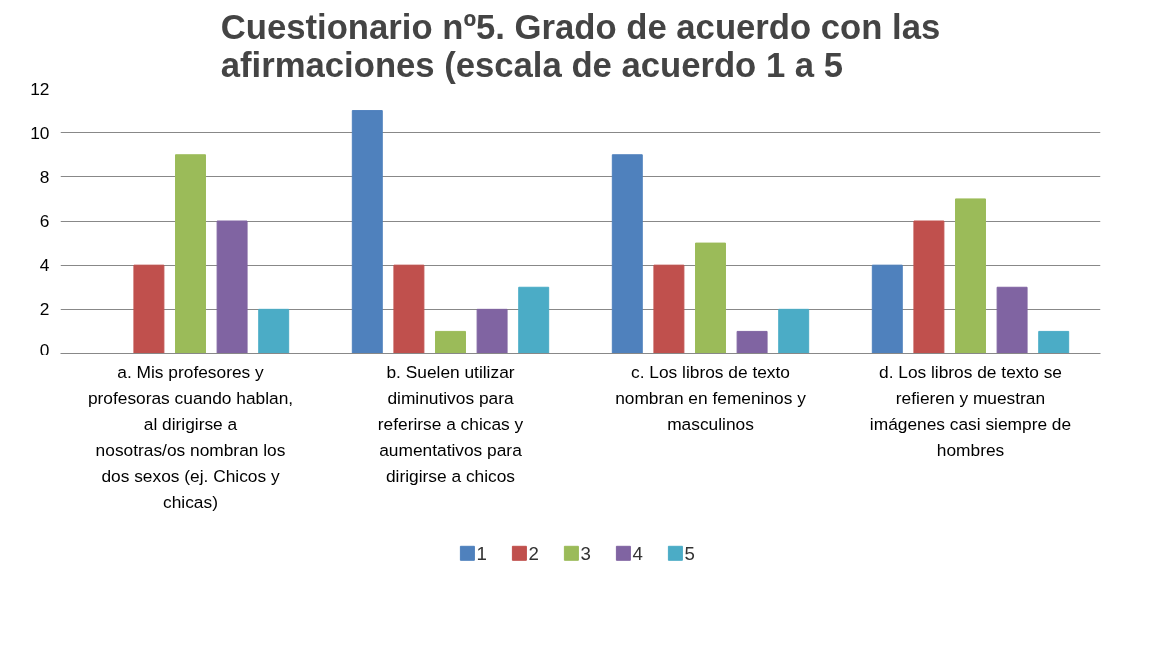 This screenshot has height=670, width=1168. I want to click on x-tick-label: b. Suelen utilizar diminutivos para referirse a chicas y aumentativos para dirigirse a chicos, so click(450, 423).